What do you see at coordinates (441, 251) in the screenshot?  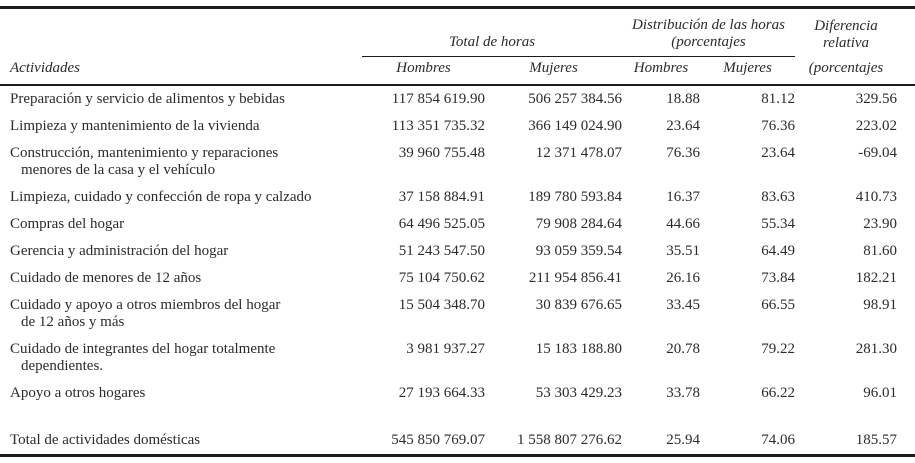 I see `cell-hombres-total: 51 243 547.50` at bounding box center [441, 251].